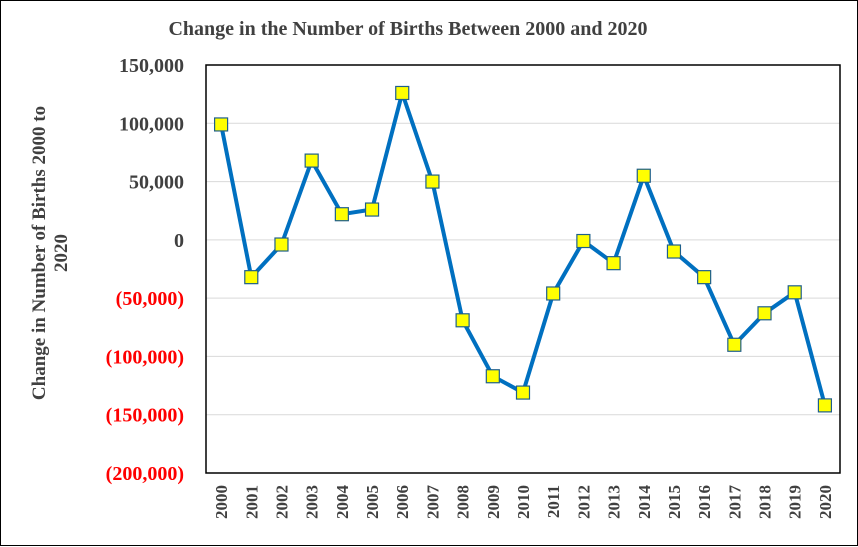  What do you see at coordinates (145, 357) in the screenshot?
I see `y-tick-label: (100,000)` at bounding box center [145, 357].